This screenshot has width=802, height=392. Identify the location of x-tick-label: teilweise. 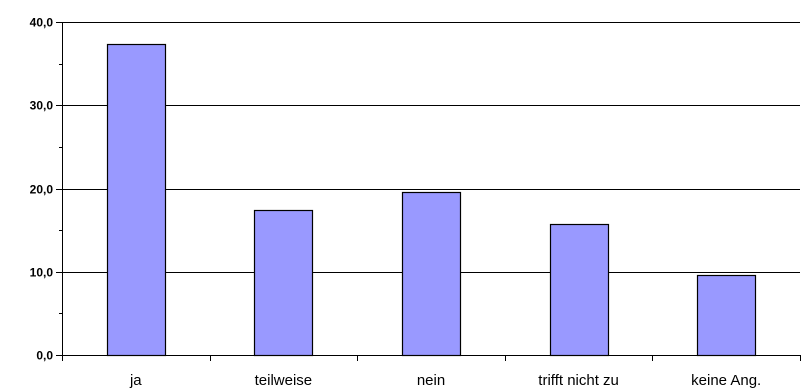
(284, 380).